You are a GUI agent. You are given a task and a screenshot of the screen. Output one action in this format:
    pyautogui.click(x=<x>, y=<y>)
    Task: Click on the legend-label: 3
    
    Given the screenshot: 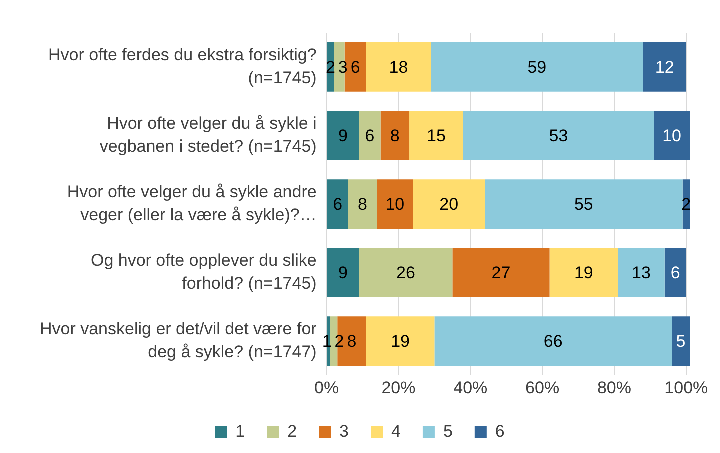 What is the action you would take?
    pyautogui.click(x=345, y=432)
    